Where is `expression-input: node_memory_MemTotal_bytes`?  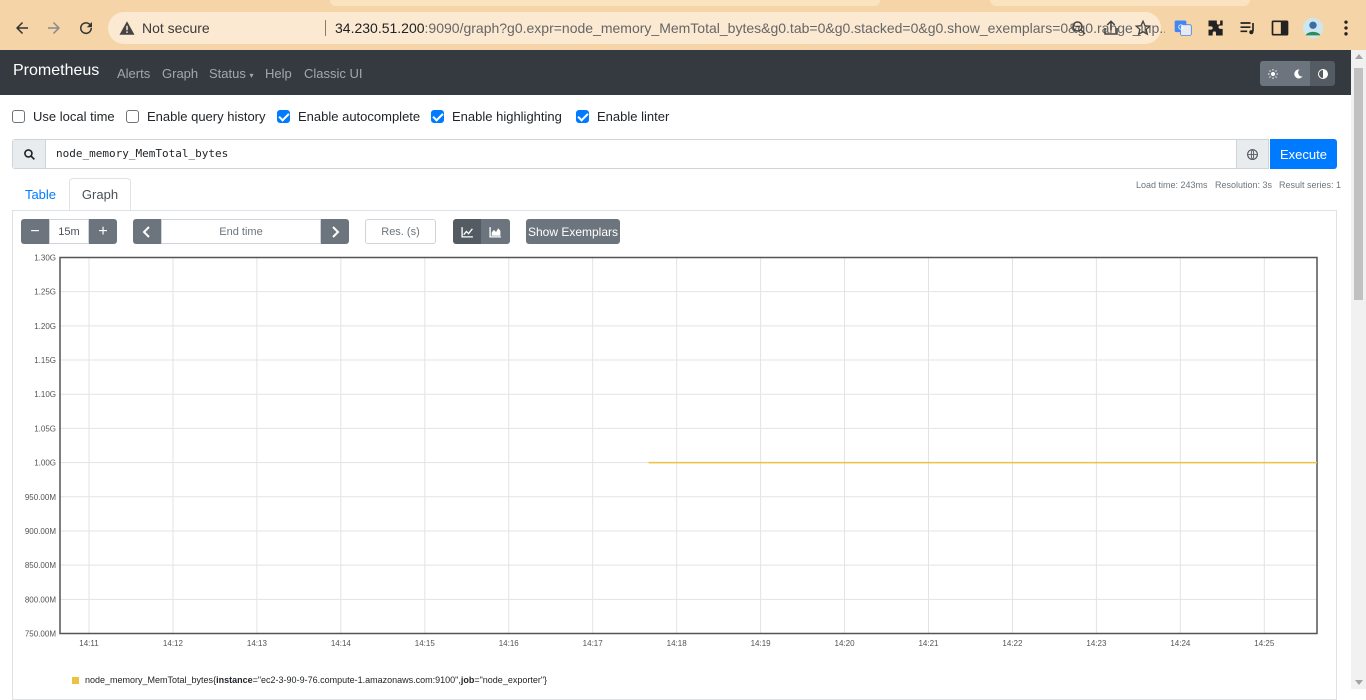
expression-input: node_memory_MemTotal_bytes is located at coordinates (640, 154).